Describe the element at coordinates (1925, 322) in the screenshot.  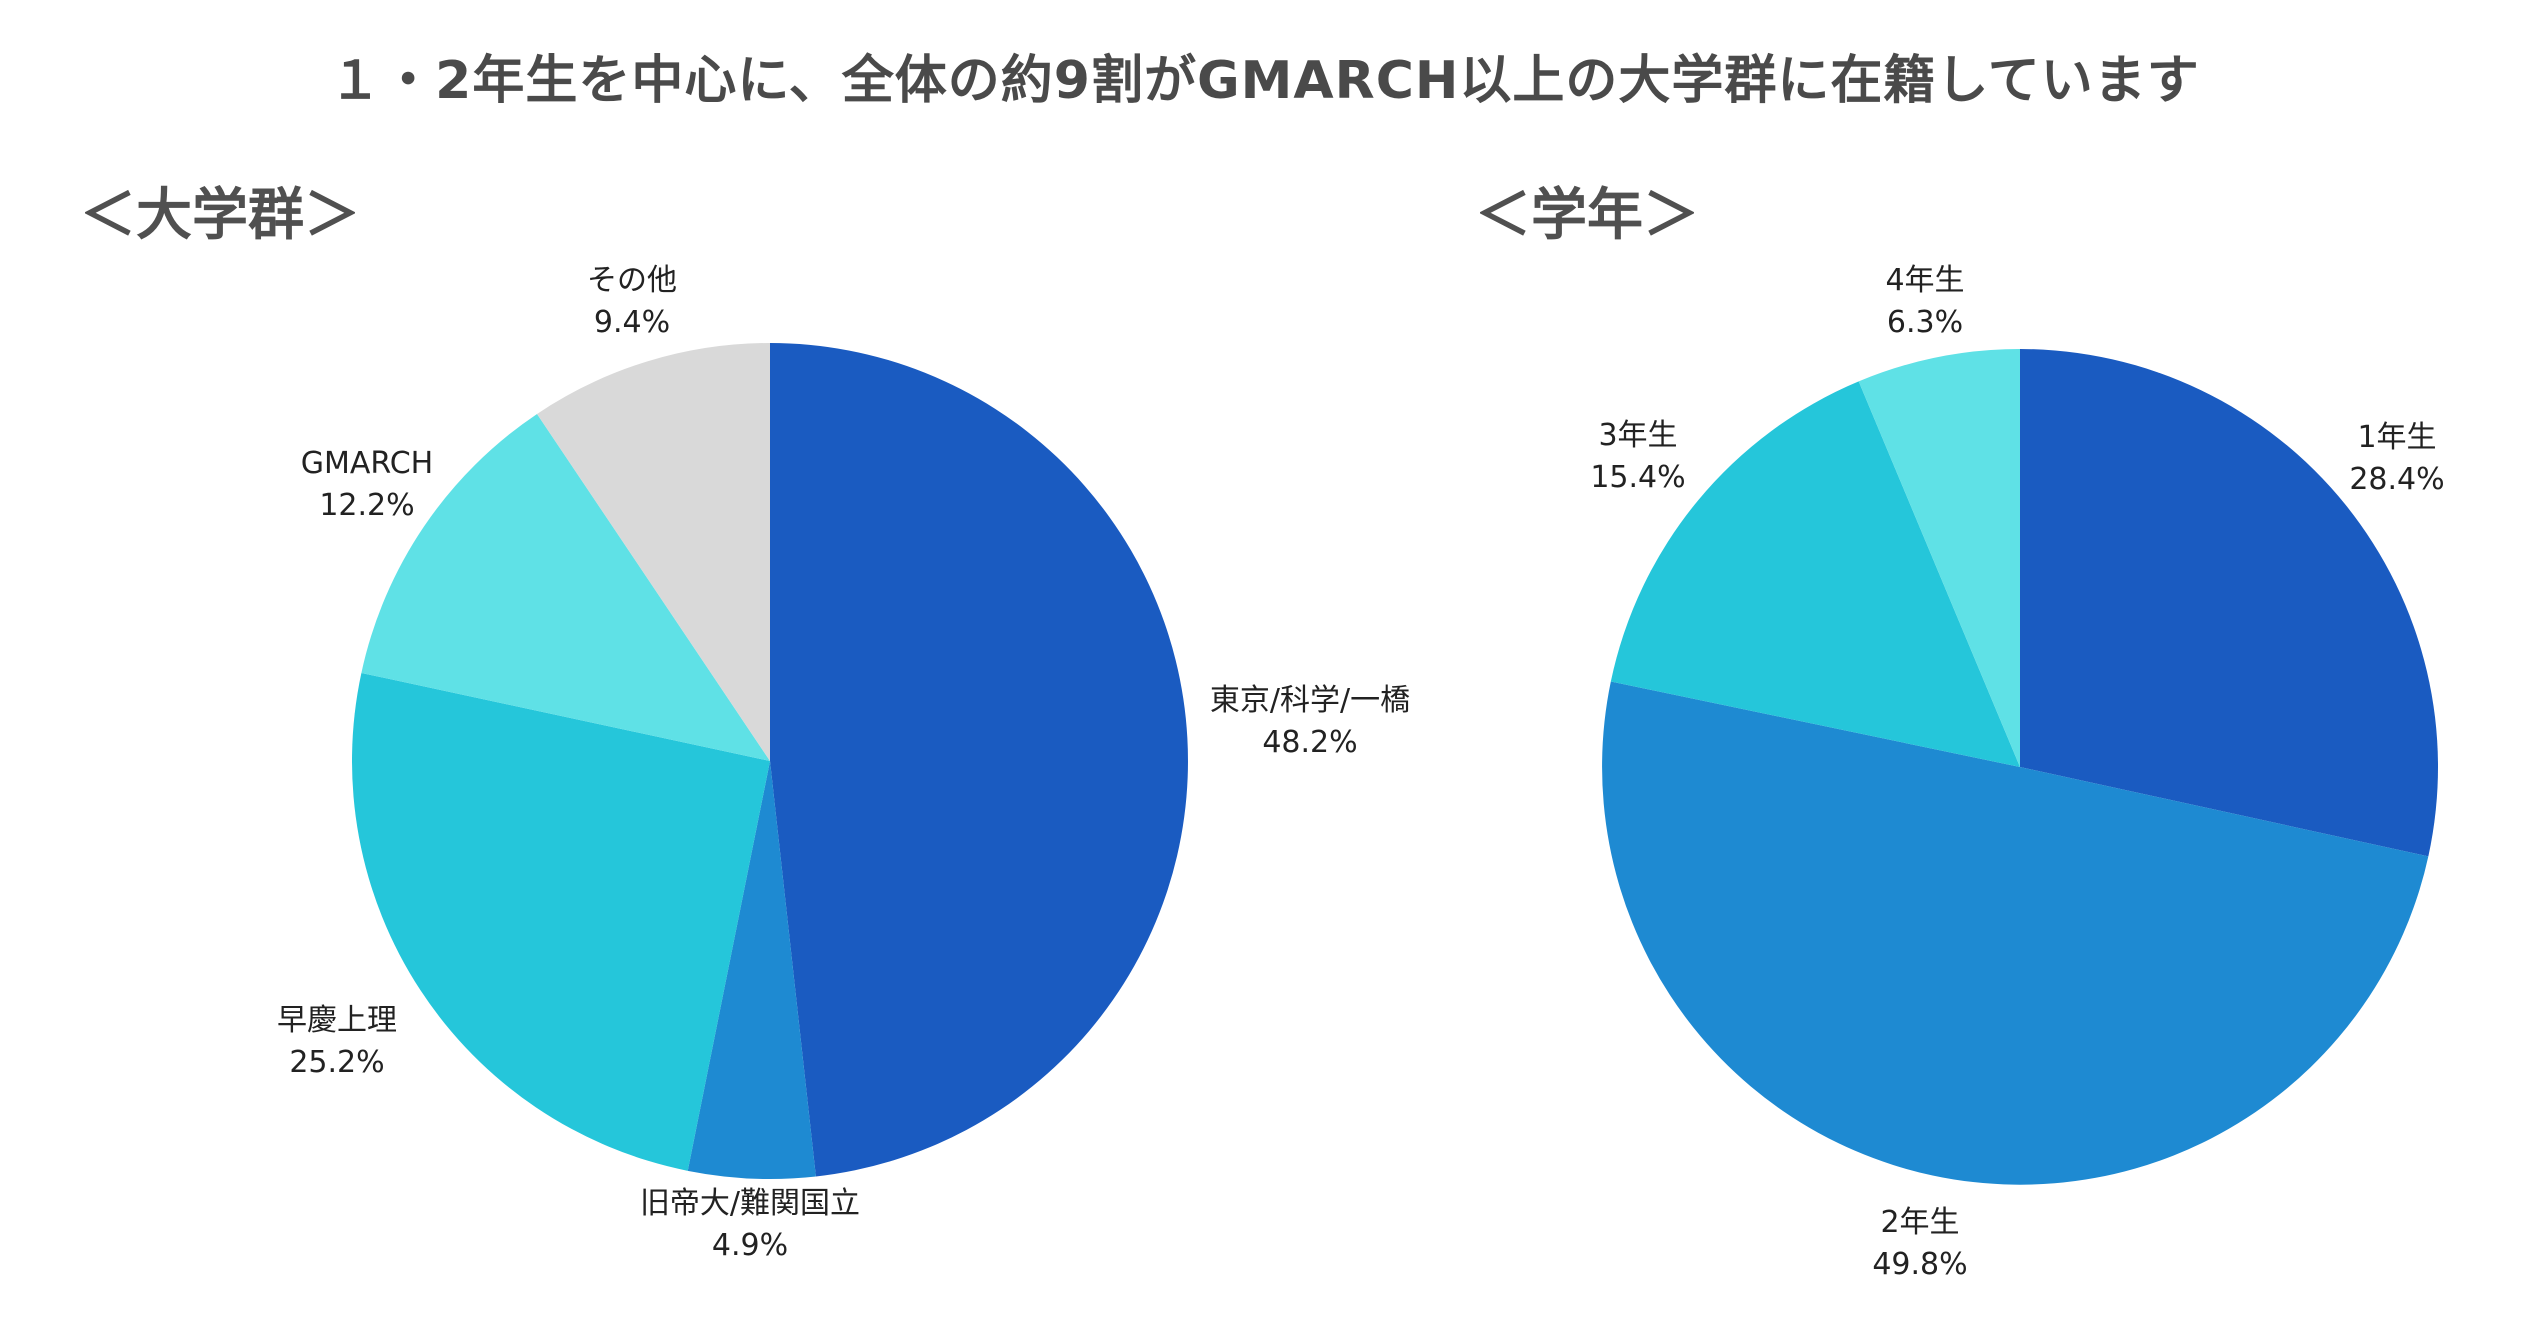
I see `pie-1-value-label-3: 6.3%` at that location.